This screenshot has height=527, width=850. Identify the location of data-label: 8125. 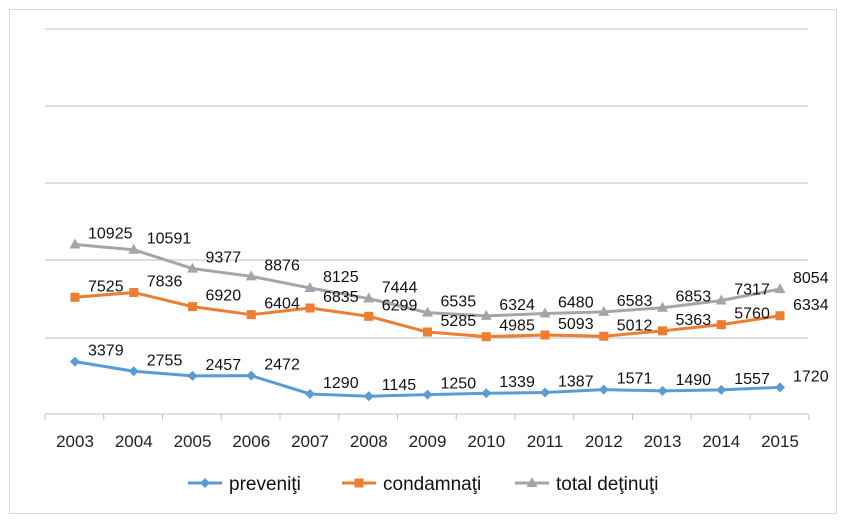
(341, 277).